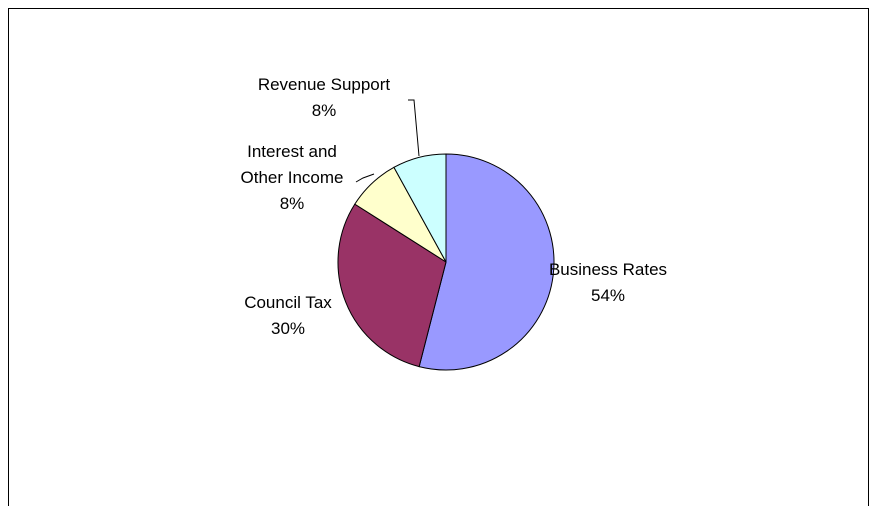  What do you see at coordinates (387, 141) in the screenshot?
I see `leader-lines` at bounding box center [387, 141].